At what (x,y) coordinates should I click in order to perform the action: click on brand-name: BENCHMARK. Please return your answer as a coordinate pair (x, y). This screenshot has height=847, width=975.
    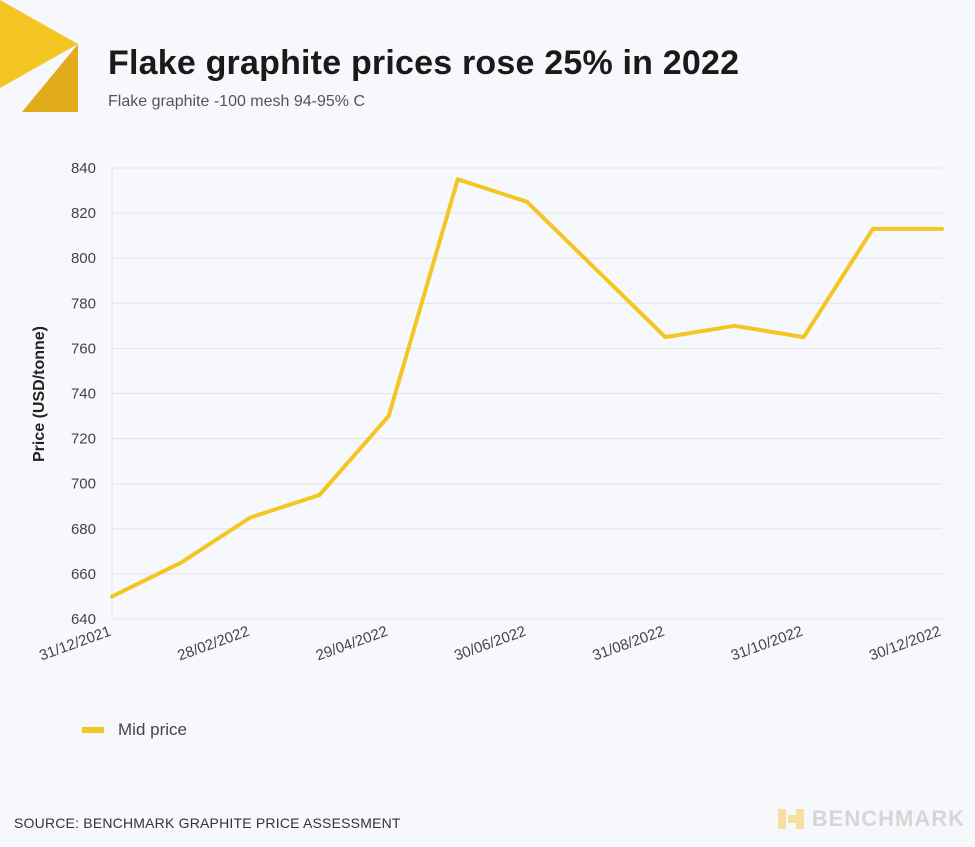
    Looking at the image, I should click on (888, 818).